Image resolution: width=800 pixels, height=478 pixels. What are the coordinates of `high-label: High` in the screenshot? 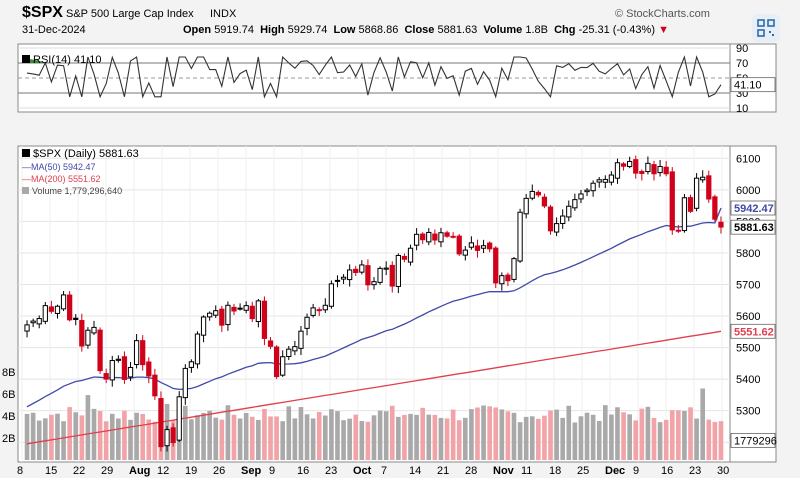 It's located at (272, 30).